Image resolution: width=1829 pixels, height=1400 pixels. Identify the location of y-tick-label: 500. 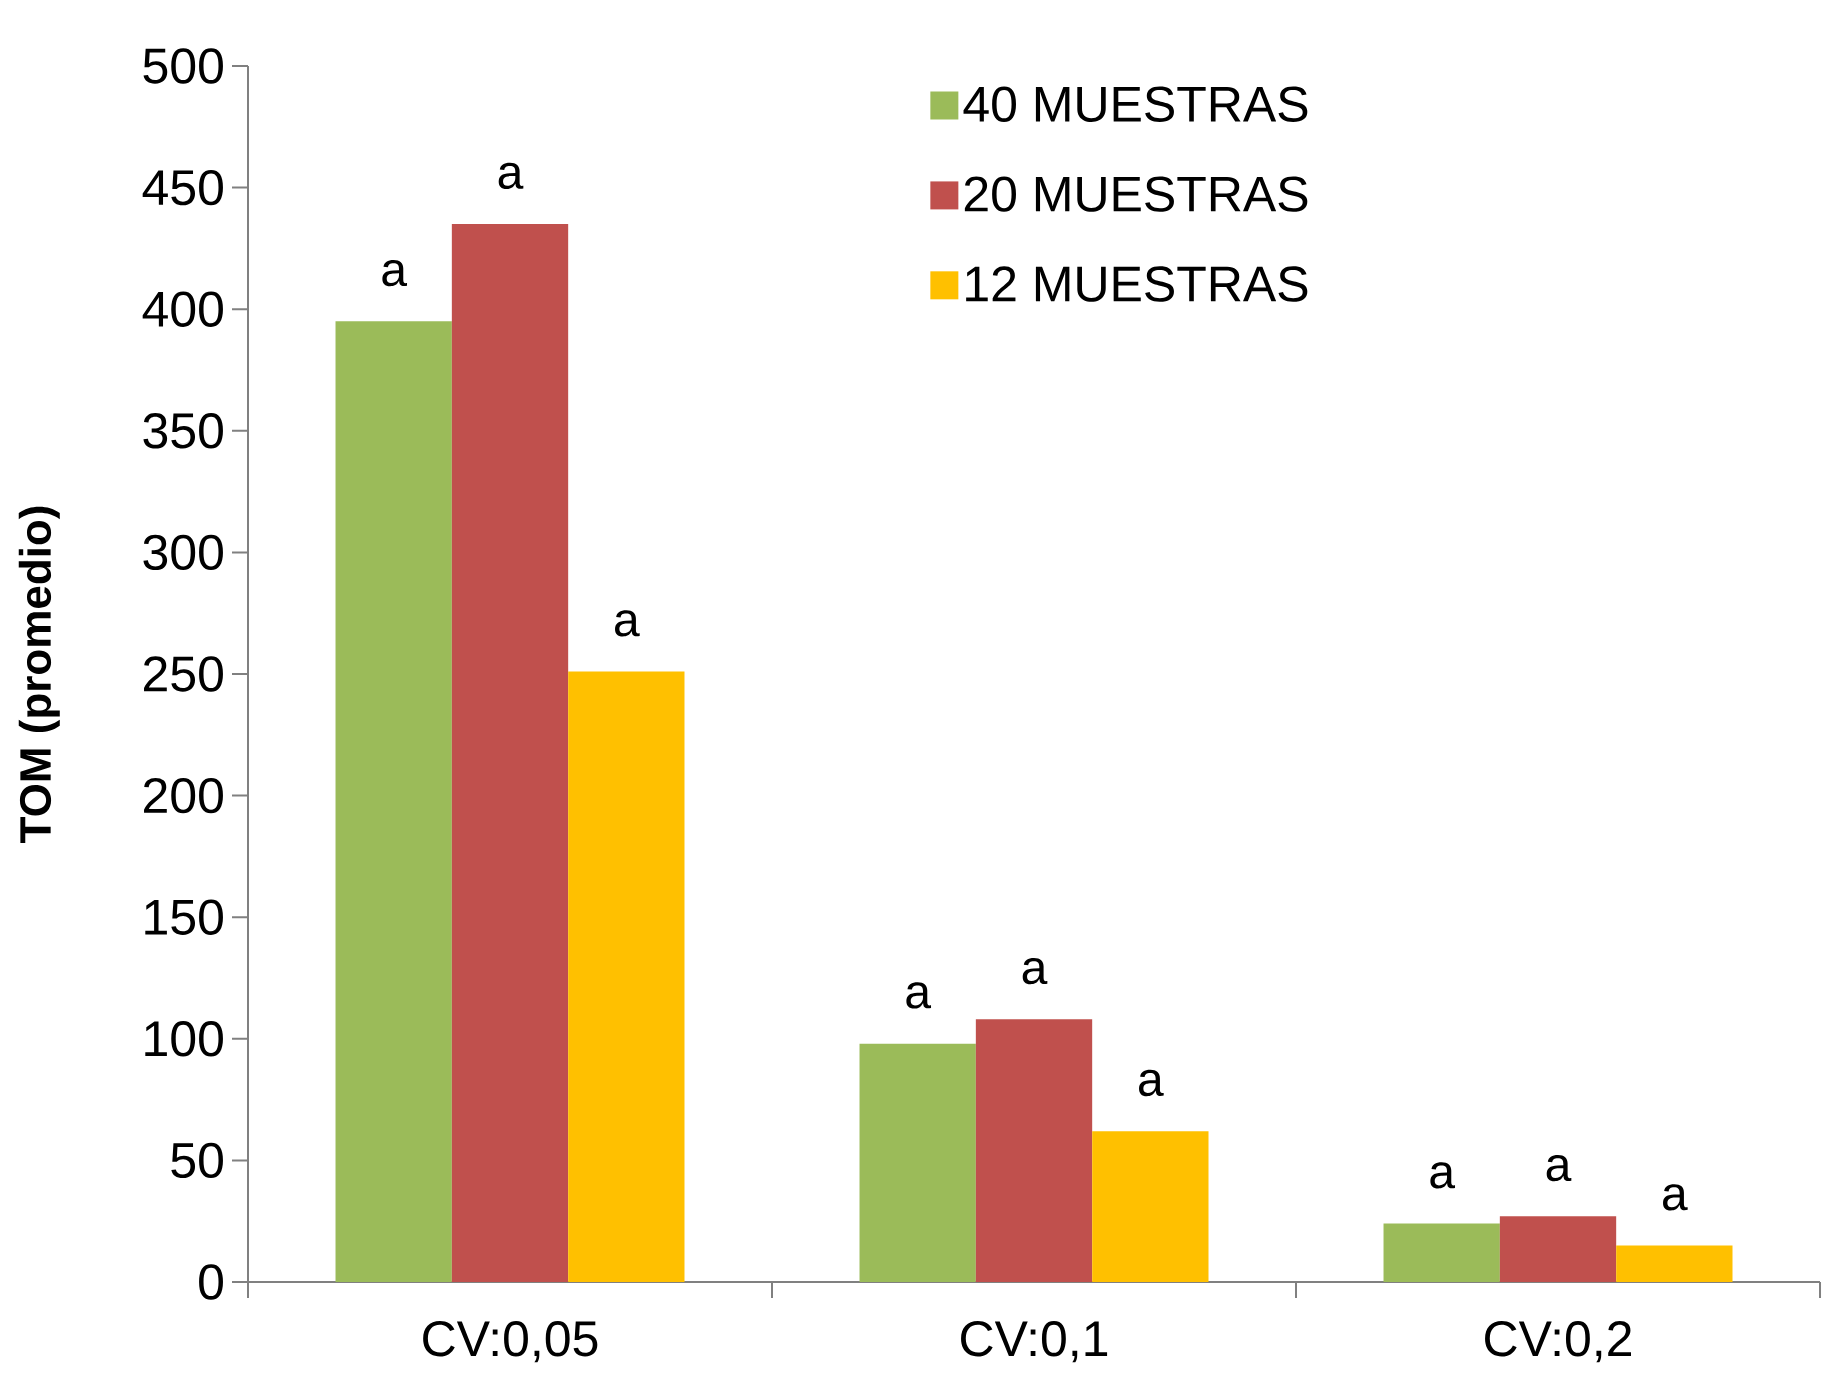
(183, 66).